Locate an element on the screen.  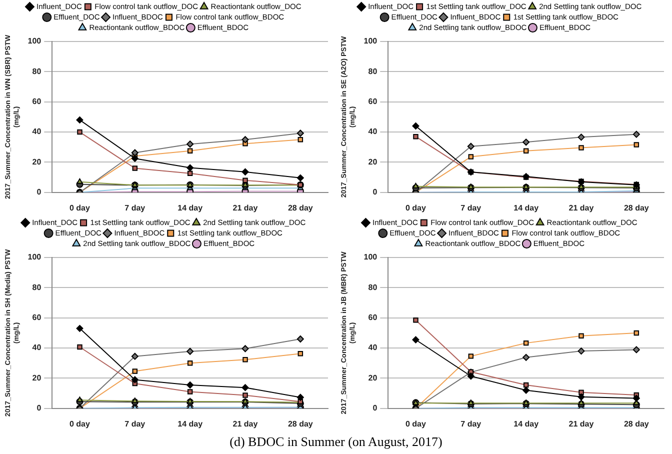
text: (d) BDOC in Summer (on August, 2017) is located at coordinates (336, 442).